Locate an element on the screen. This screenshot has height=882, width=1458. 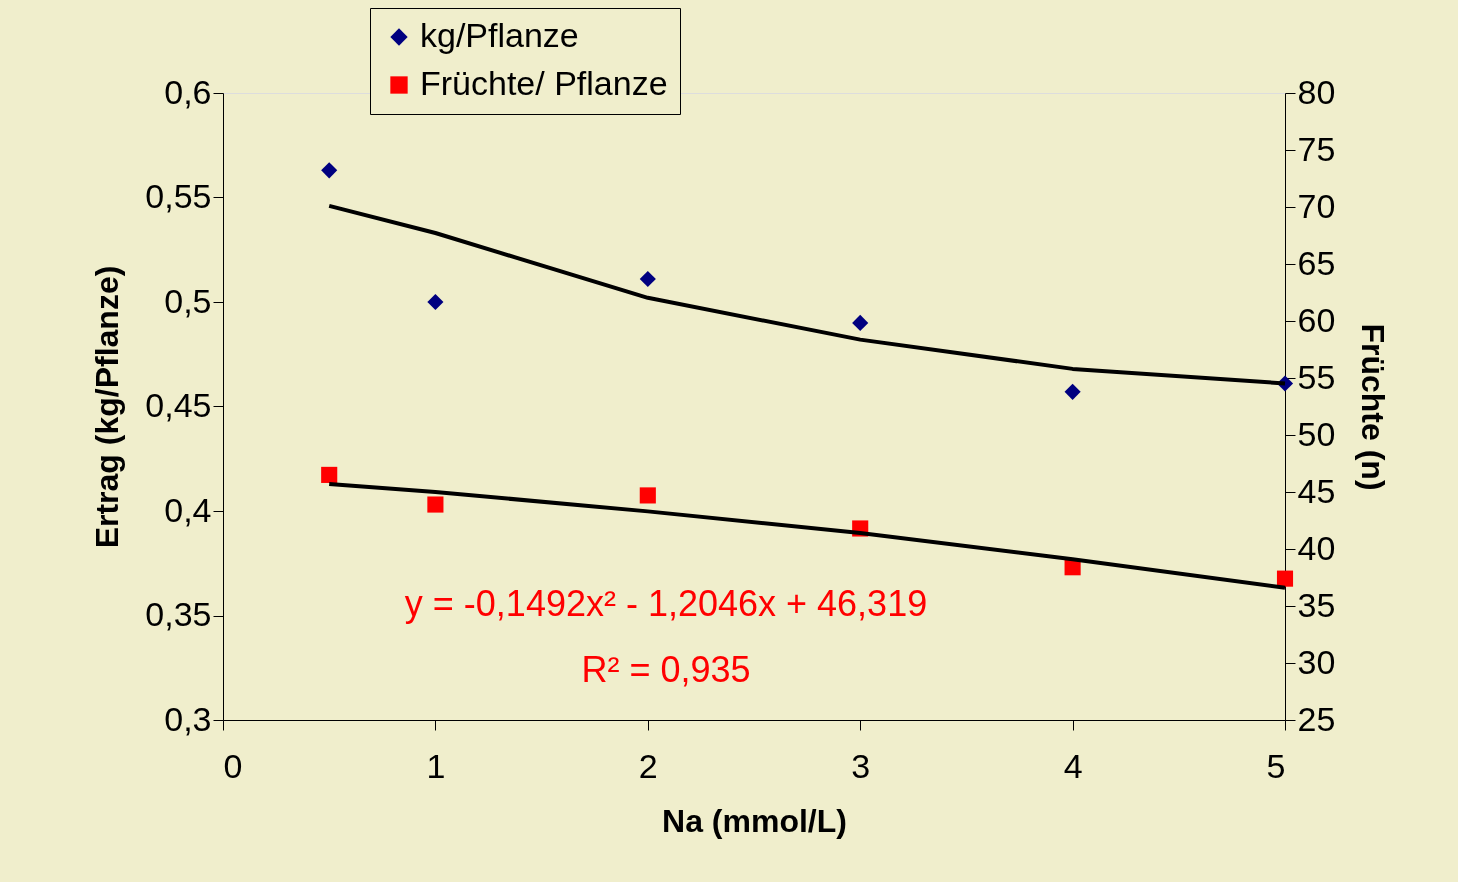
y-tick-label: 0,35 is located at coordinates (178, 614).